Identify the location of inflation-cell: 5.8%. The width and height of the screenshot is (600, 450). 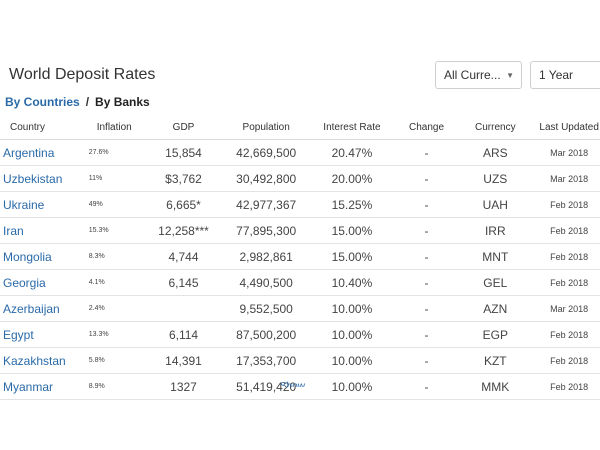
(114, 360).